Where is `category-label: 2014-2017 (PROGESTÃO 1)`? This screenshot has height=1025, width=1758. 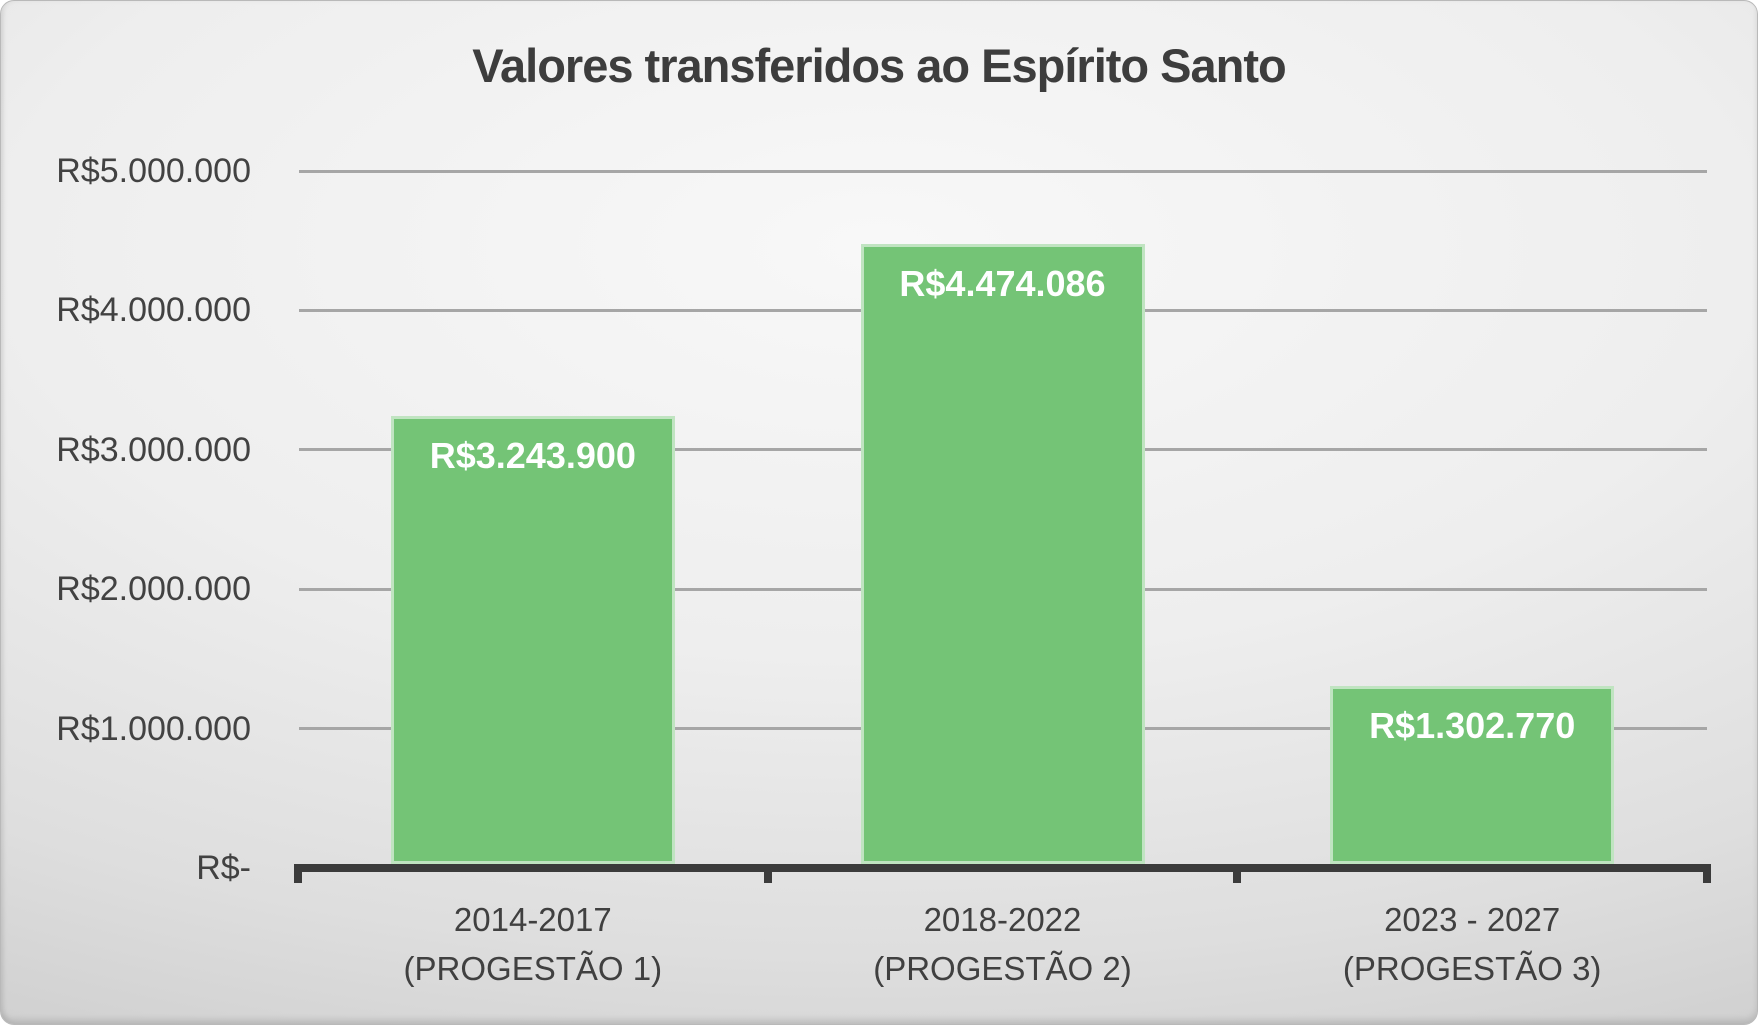
category-label: 2014-2017 (PROGESTÃO 1) is located at coordinates (533, 944).